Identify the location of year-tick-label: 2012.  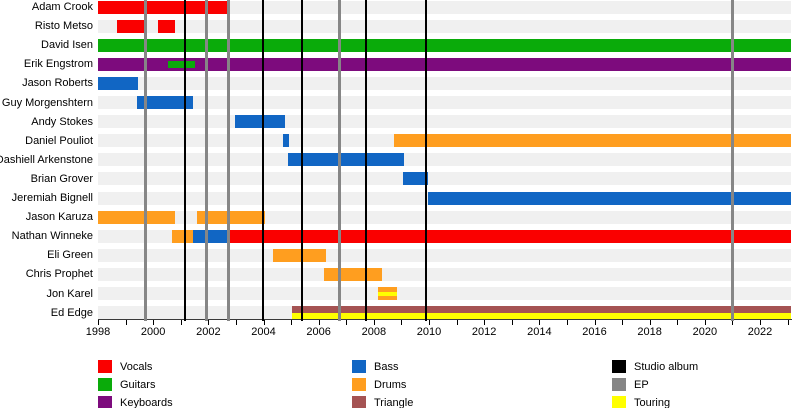
(484, 332).